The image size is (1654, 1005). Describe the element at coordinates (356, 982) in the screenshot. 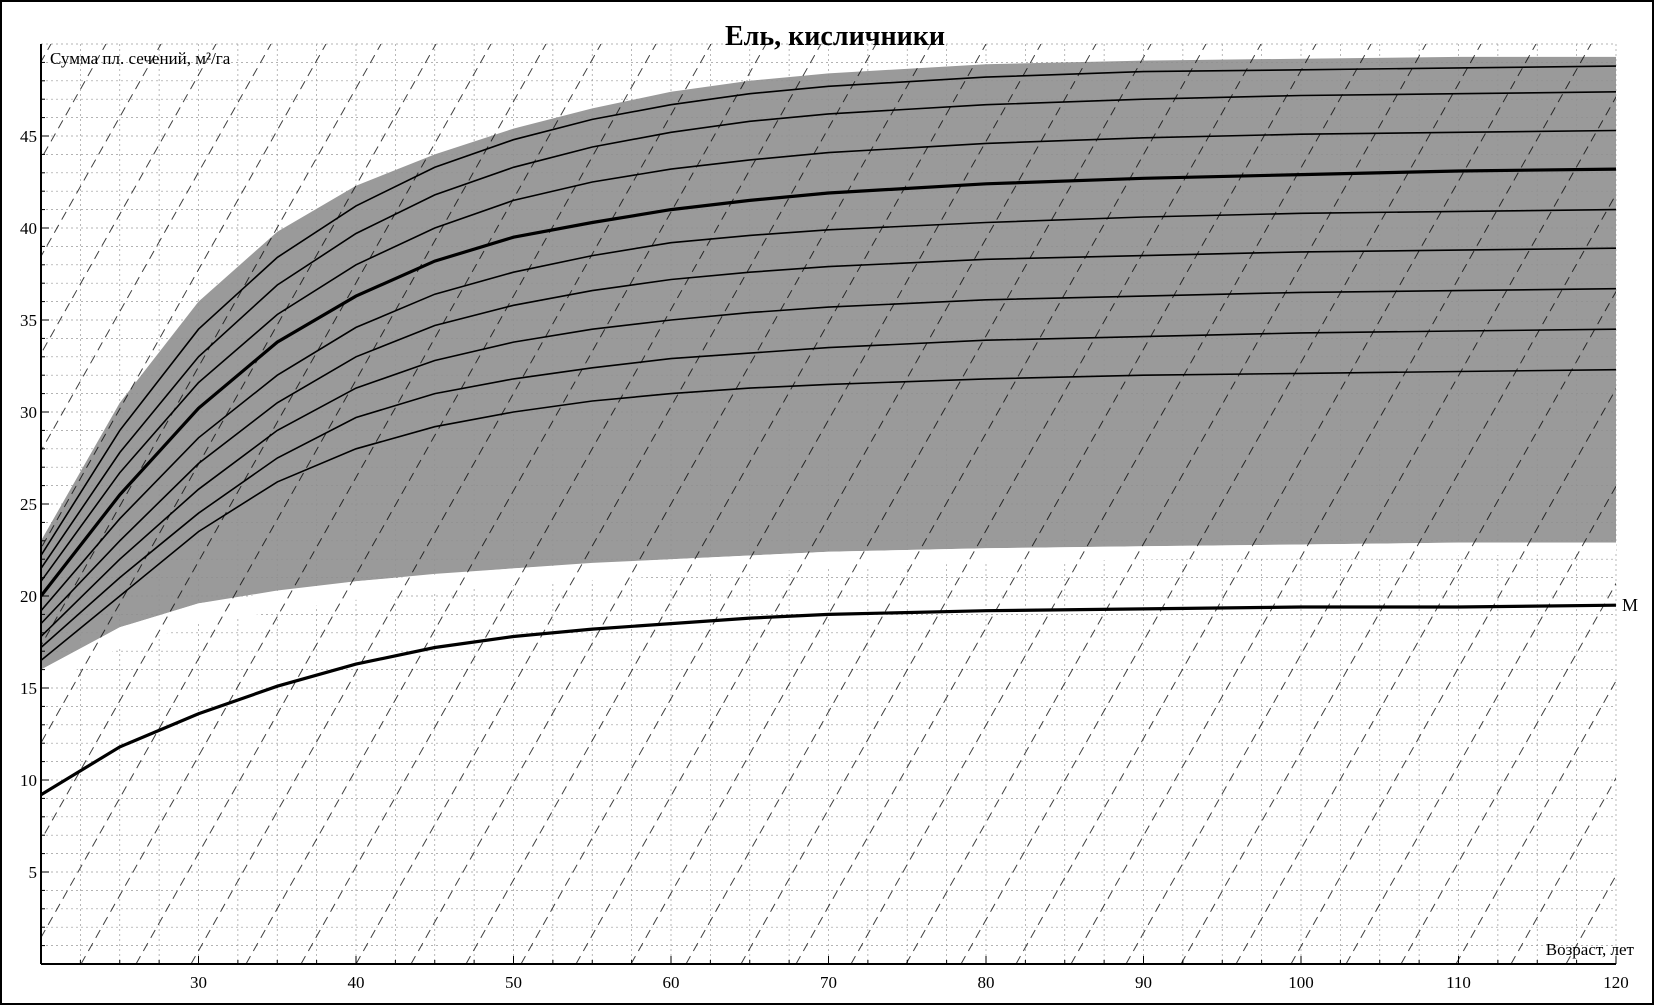

I see `x-tick-label: 40` at that location.